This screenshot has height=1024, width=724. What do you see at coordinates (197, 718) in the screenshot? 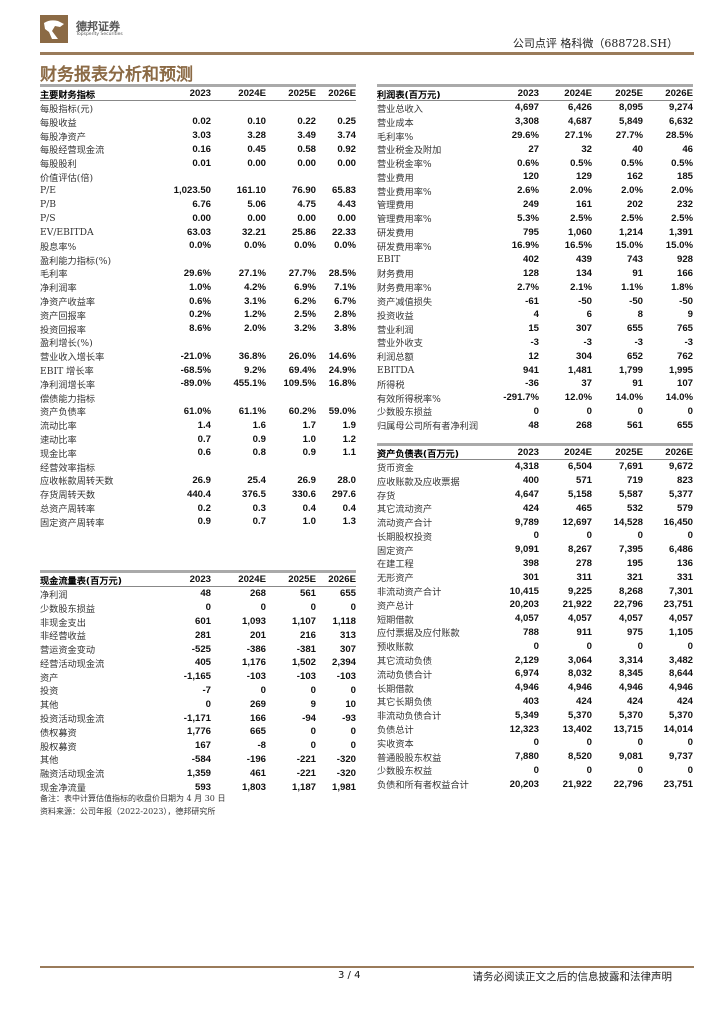
I see `cell-value: -1,171` at bounding box center [197, 718].